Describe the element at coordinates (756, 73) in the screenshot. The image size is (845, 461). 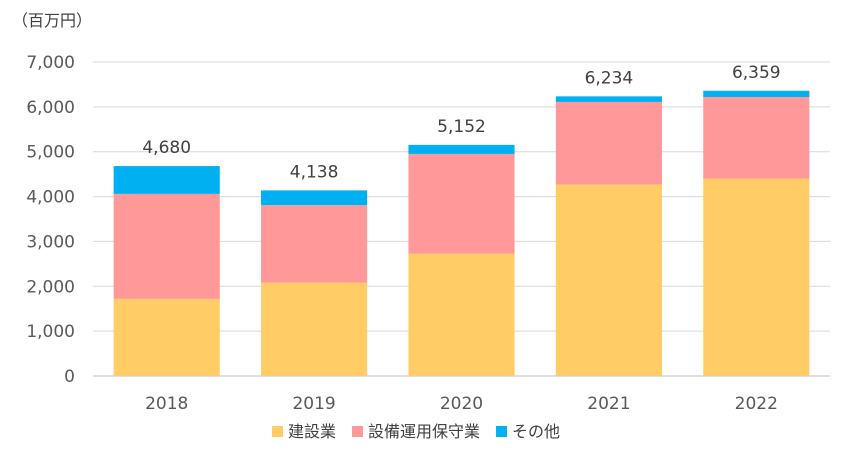
I see `total-label: 6,359` at that location.